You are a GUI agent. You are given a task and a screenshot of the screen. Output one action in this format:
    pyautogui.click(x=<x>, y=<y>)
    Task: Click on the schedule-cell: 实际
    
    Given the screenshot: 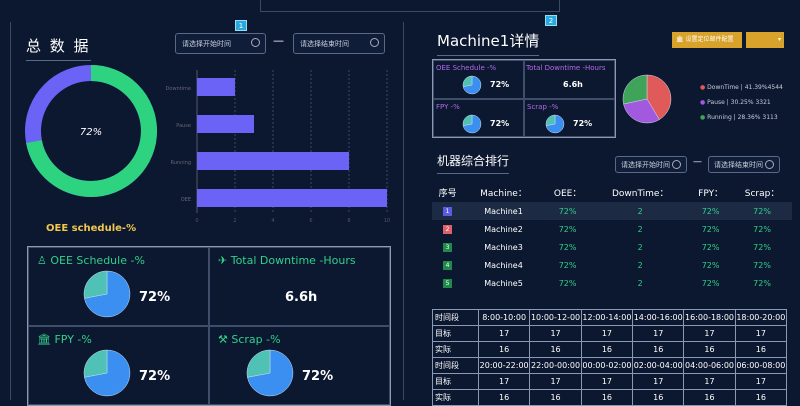 What is the action you would take?
    pyautogui.click(x=455, y=349)
    